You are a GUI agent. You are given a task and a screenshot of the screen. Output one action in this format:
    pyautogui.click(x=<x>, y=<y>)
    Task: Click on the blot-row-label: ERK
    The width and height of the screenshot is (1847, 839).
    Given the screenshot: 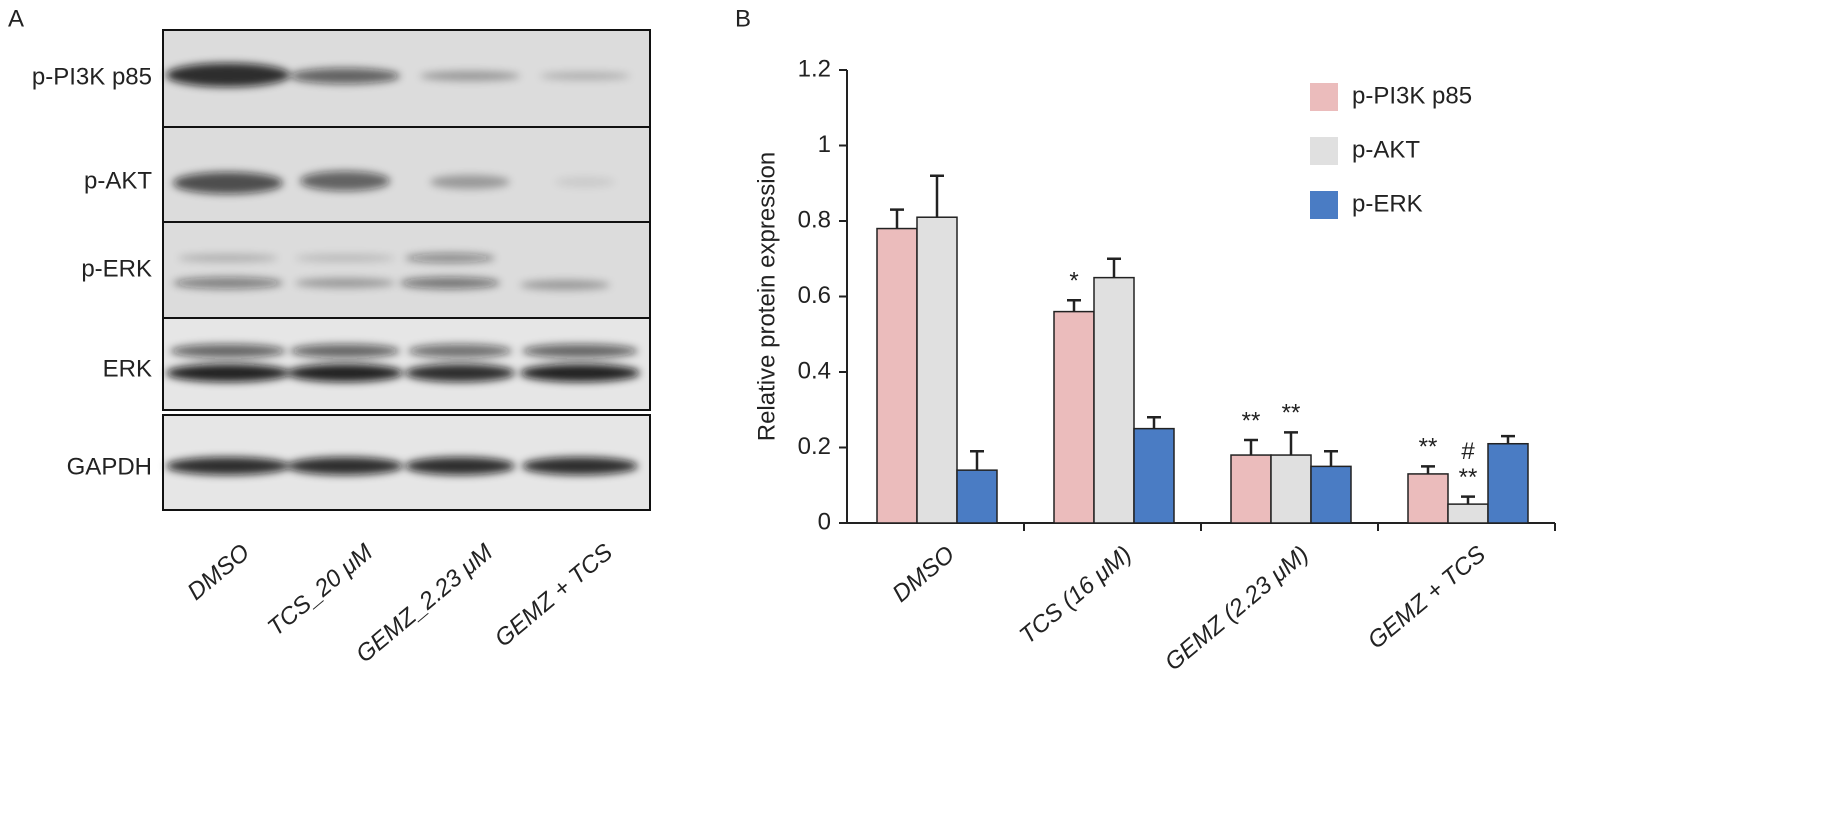 What is the action you would take?
    pyautogui.click(x=127, y=368)
    